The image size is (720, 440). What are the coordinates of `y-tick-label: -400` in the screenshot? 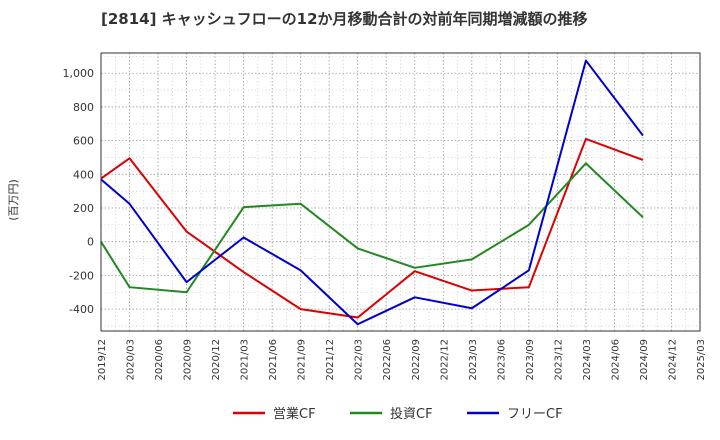 It's located at (81, 309).